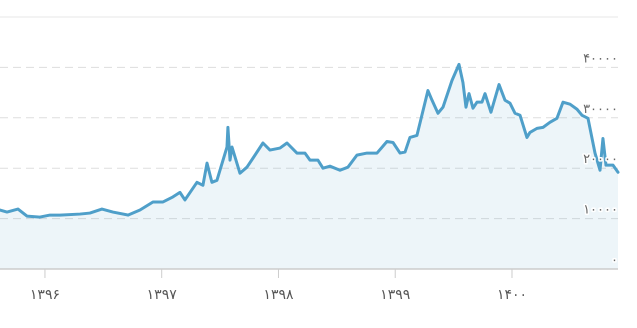 This screenshot has width=637, height=328. I want to click on x-tick-label: ۱۴۰۰, so click(512, 295).